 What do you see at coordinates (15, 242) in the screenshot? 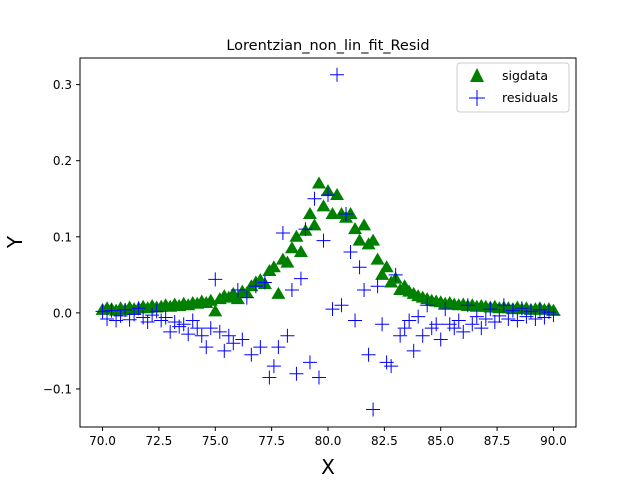
I see `y-axis-label: Y` at bounding box center [15, 242].